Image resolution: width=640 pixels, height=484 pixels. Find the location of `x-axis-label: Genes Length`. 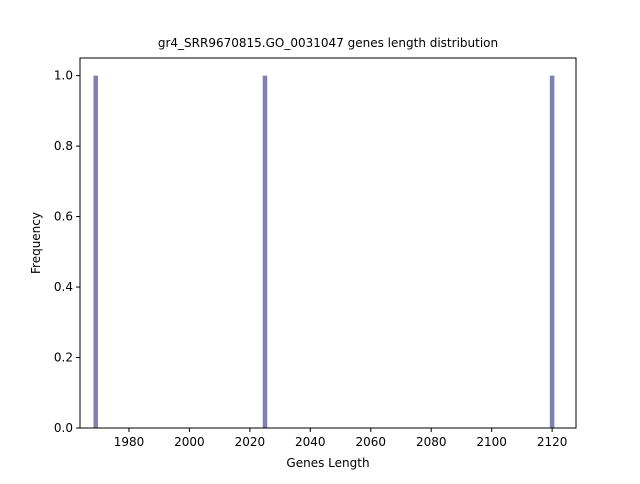

x-axis-label: Genes Length is located at coordinates (327, 463).